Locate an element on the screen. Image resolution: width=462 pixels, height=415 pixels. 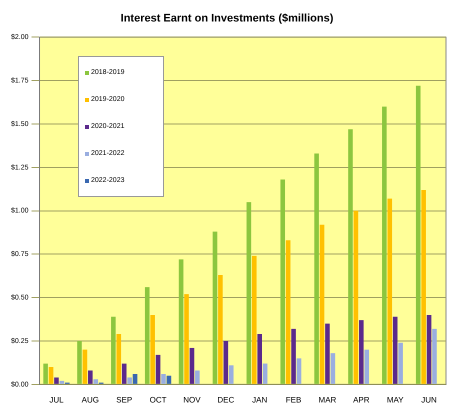
x-tick-label: MAY is located at coordinates (395, 399).